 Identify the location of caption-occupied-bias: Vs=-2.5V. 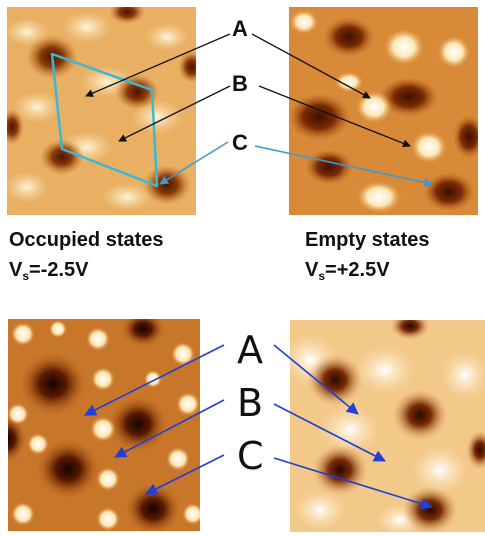
(86, 270).